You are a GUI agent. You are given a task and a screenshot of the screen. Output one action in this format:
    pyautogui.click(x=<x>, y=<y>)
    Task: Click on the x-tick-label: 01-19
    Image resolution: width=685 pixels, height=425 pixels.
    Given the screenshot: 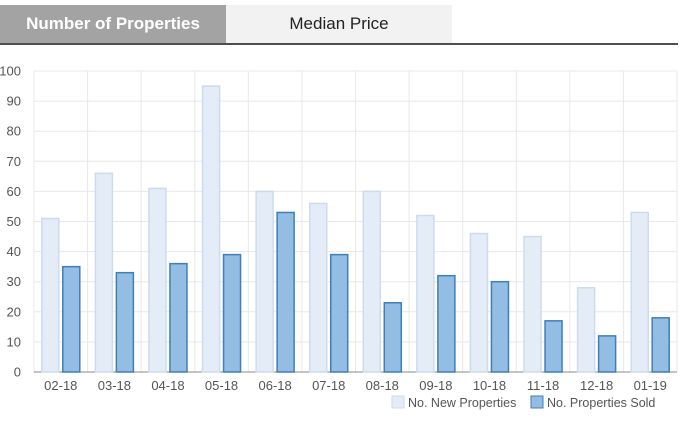 What is the action you would take?
    pyautogui.click(x=650, y=385)
    